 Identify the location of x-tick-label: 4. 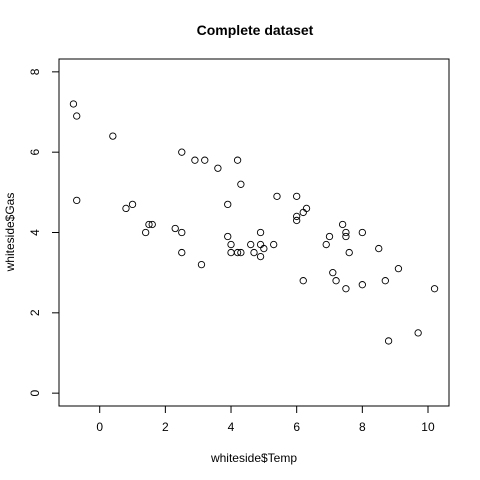
(231, 427).